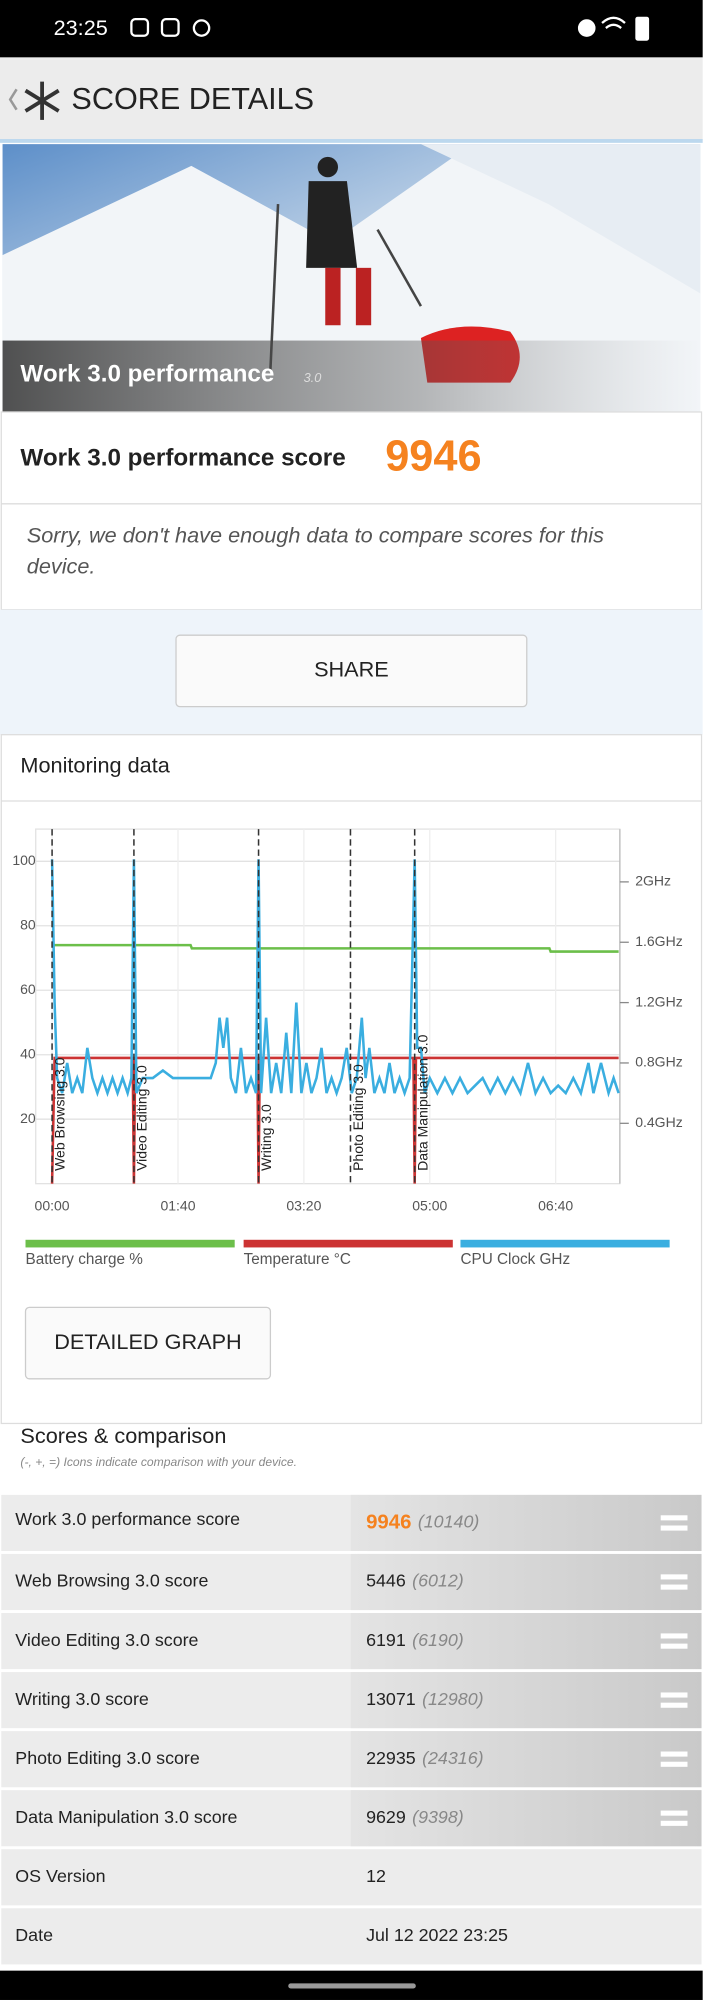  Describe the element at coordinates (95, 764) in the screenshot. I see `monitoring-title: Monitoring data` at that location.